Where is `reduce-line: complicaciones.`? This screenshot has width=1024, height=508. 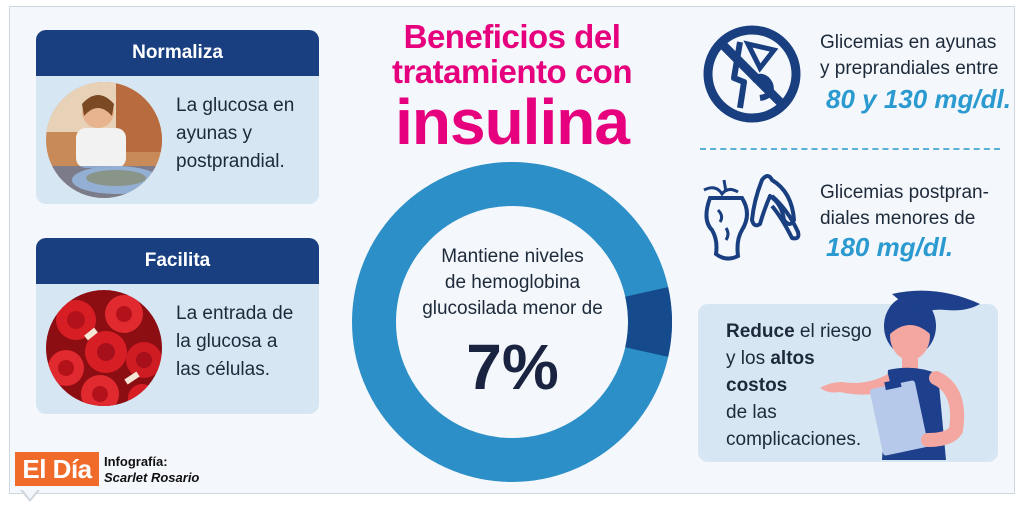
reduce-line: complicaciones. is located at coordinates (799, 439).